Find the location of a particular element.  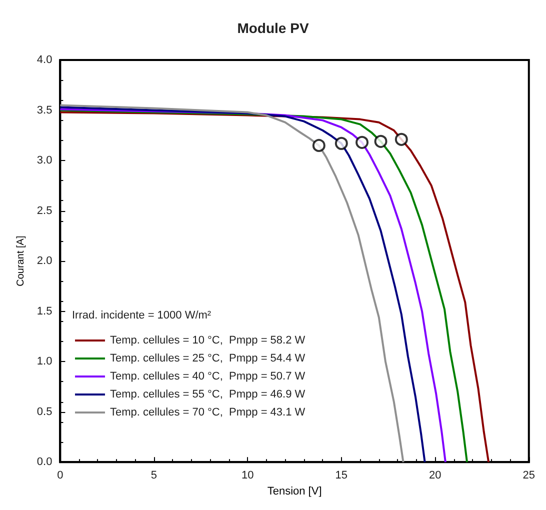

x-tick-label: 5 is located at coordinates (153, 476).